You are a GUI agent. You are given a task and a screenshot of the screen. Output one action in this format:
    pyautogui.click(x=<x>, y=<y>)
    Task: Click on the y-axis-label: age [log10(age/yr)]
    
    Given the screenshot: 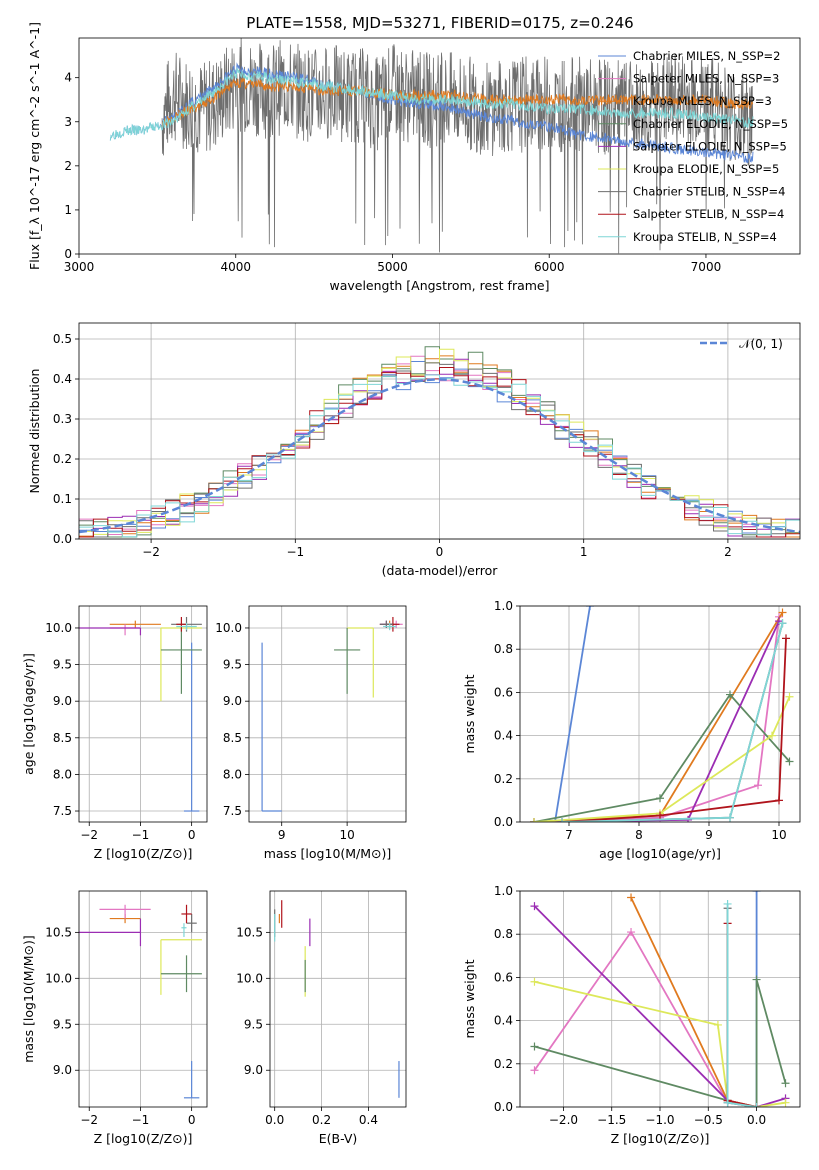 What is the action you would take?
    pyautogui.click(x=28, y=714)
    